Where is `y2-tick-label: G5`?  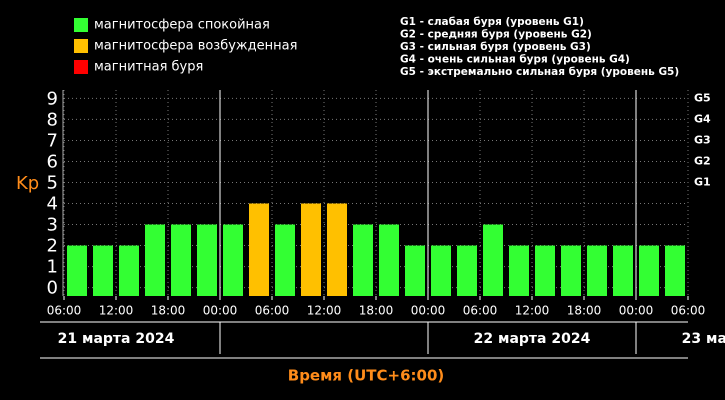 y2-tick-label: G5 is located at coordinates (702, 97).